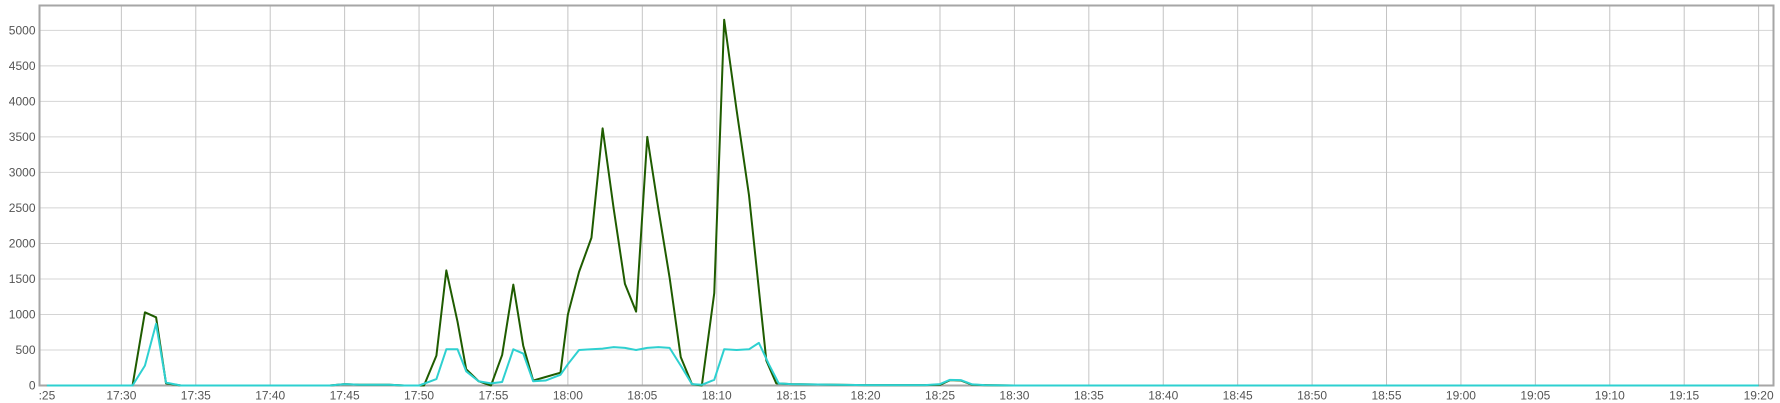 The image size is (1780, 403). I want to click on x-tick-label: 19:10, so click(1610, 396).